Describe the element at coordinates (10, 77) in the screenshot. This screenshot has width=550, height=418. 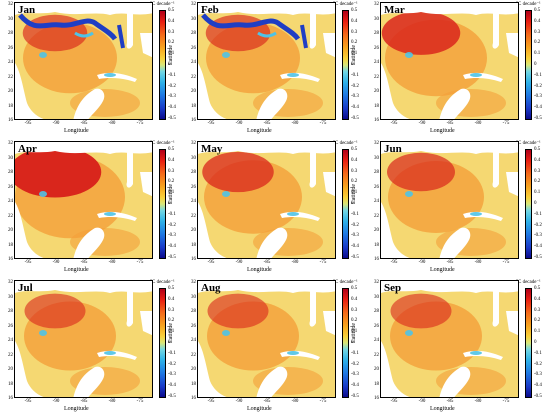
I see `y-tick-label: 22` at that location.